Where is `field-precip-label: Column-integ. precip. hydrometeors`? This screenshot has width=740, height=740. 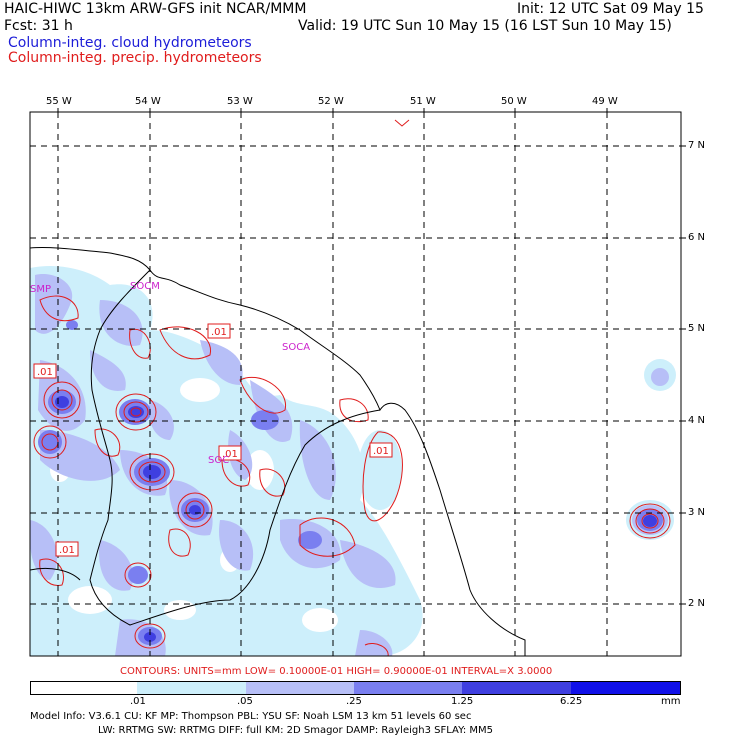 field-precip-label: Column-integ. precip. hydrometeors is located at coordinates (135, 58).